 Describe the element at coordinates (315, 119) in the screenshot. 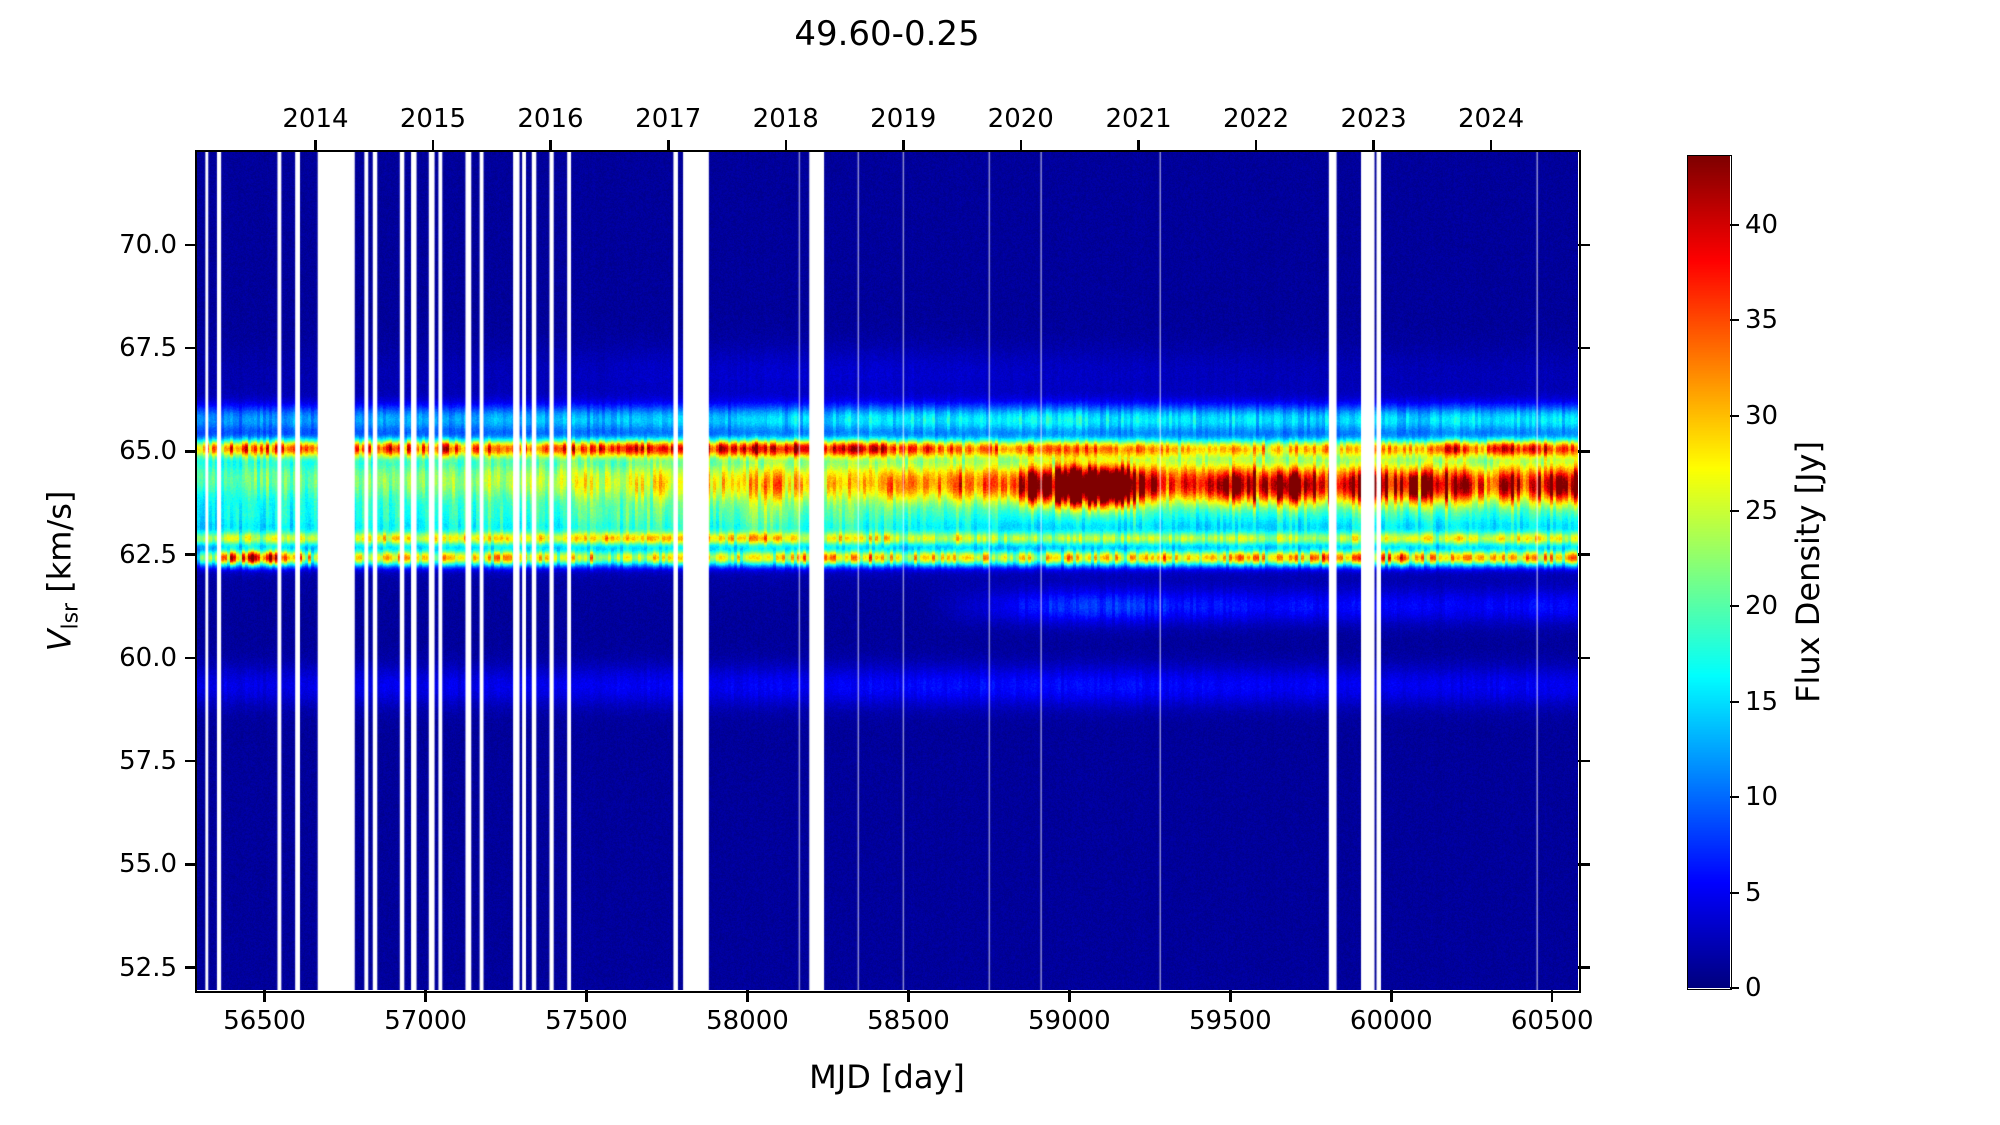

I see `year-tick-label: 2014` at that location.